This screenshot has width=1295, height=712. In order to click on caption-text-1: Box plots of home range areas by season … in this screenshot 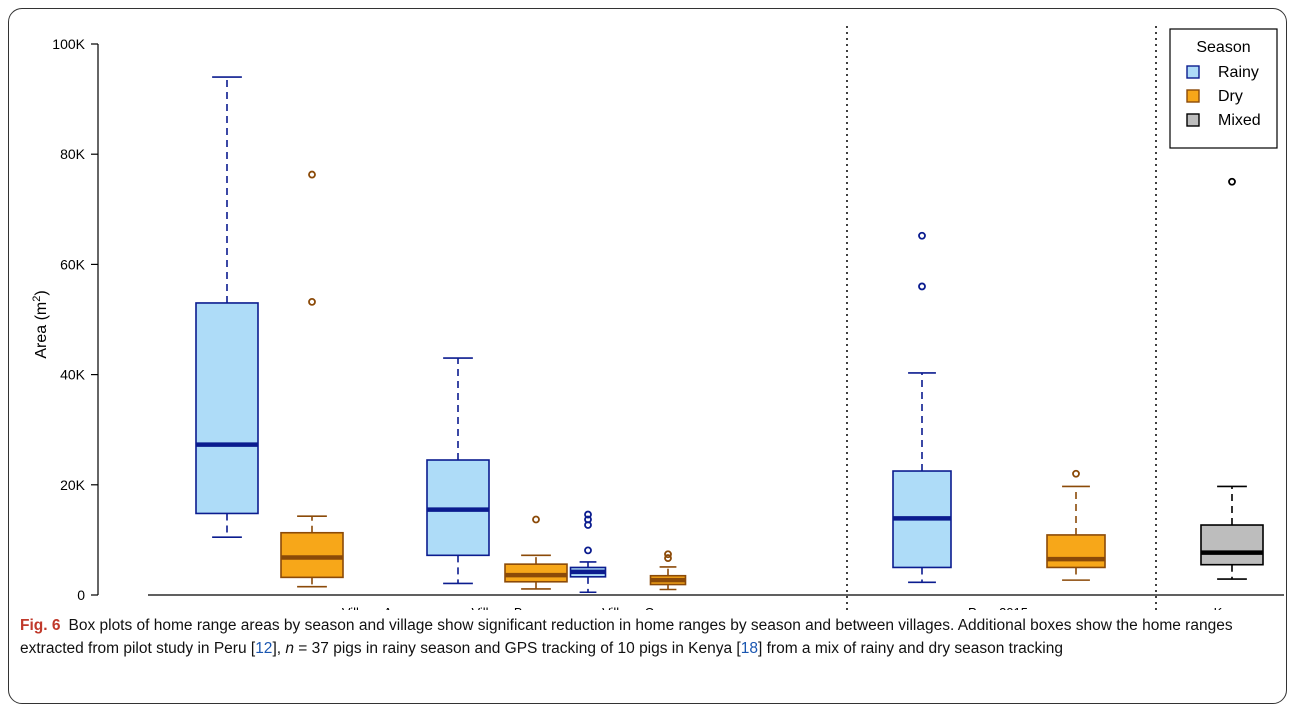, I will do `click(626, 637)`.